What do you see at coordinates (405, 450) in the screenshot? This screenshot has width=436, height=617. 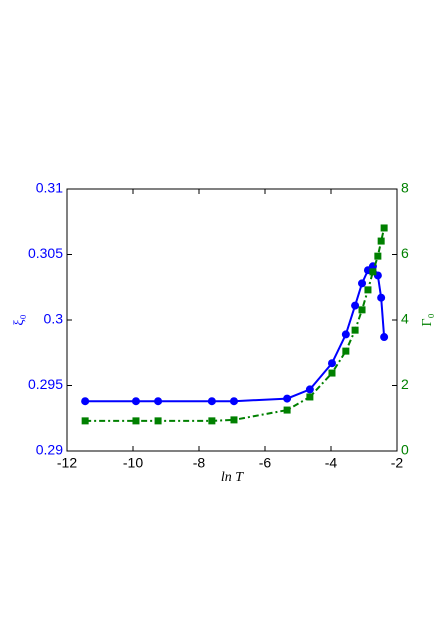 I see `y2-tick-label: 0` at bounding box center [405, 450].